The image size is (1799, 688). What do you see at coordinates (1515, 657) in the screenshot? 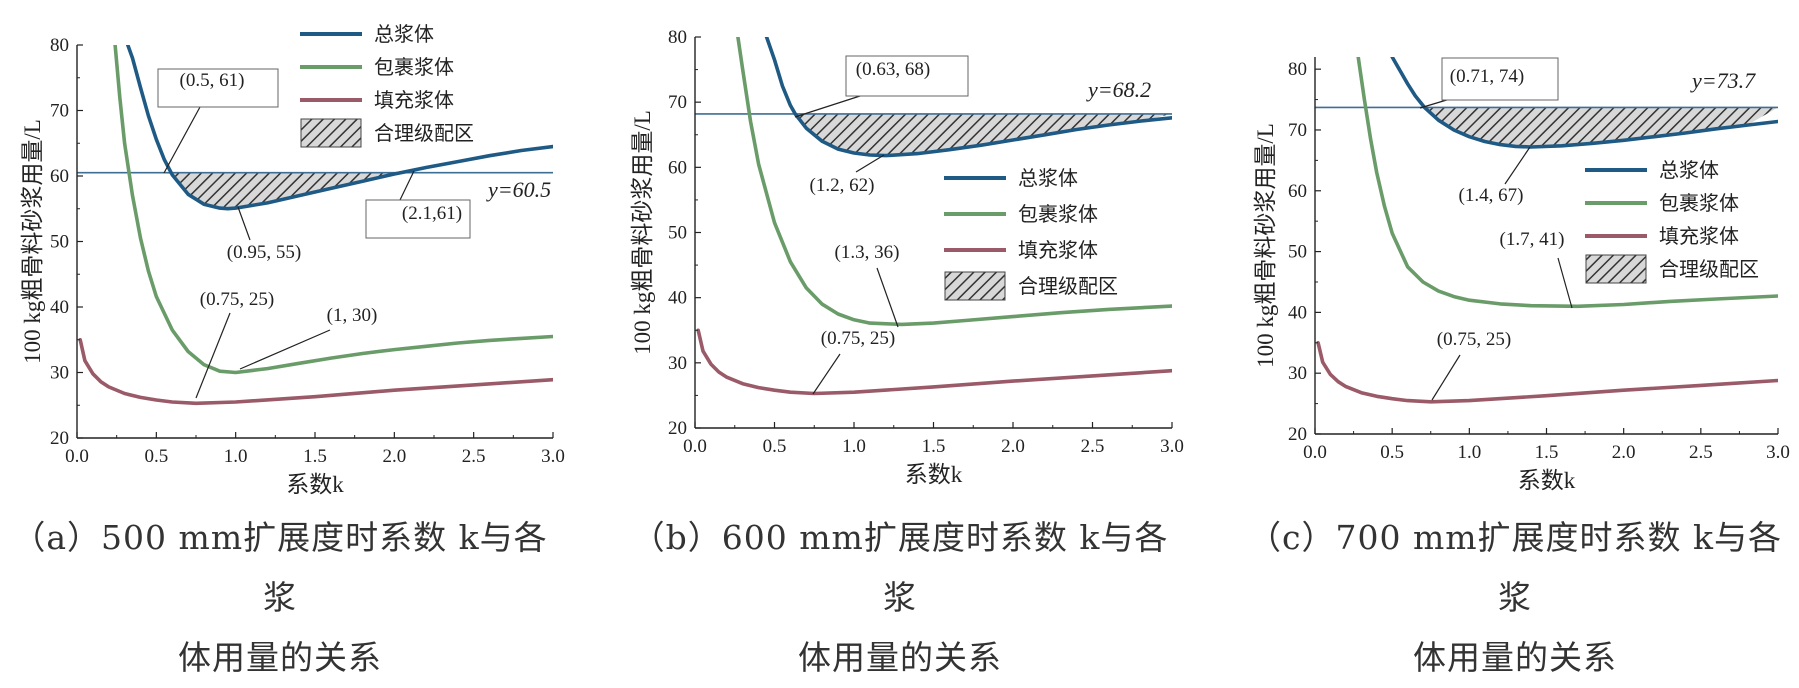
I see `caption-c-line2: 体用量的关系` at bounding box center [1515, 657].